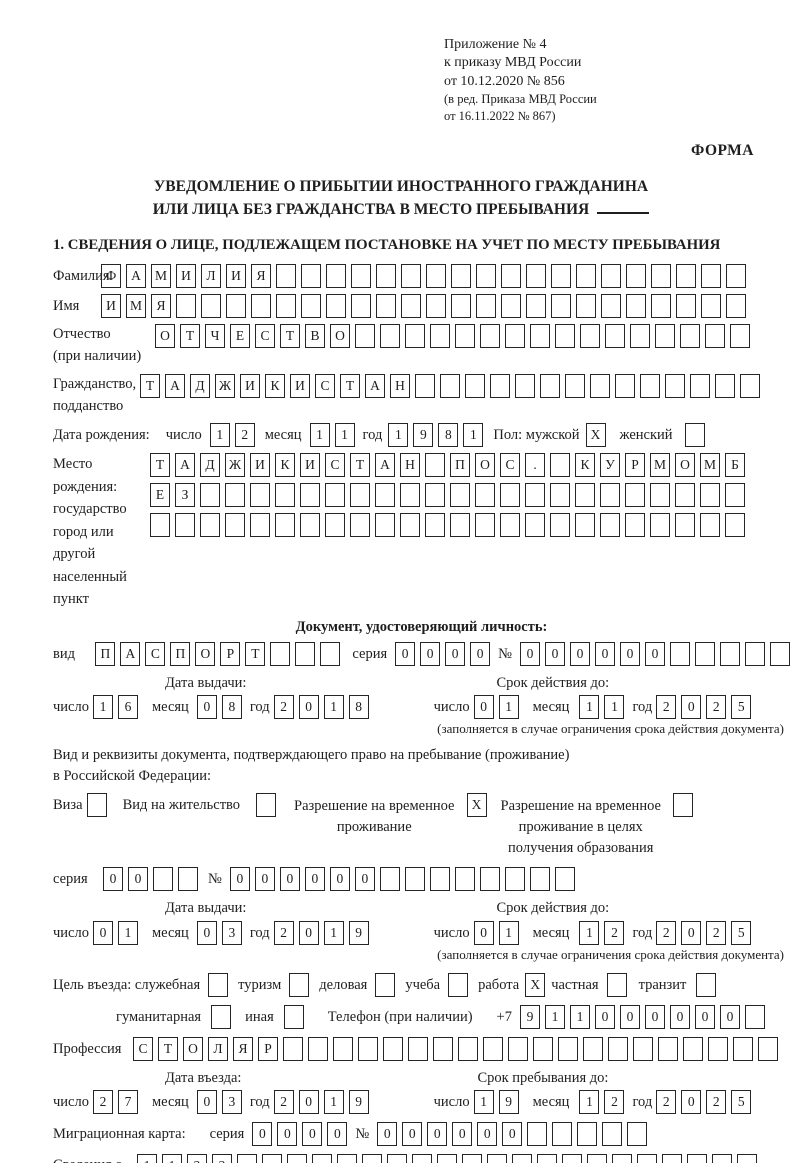  I want to click on cell: З, so click(185, 495).